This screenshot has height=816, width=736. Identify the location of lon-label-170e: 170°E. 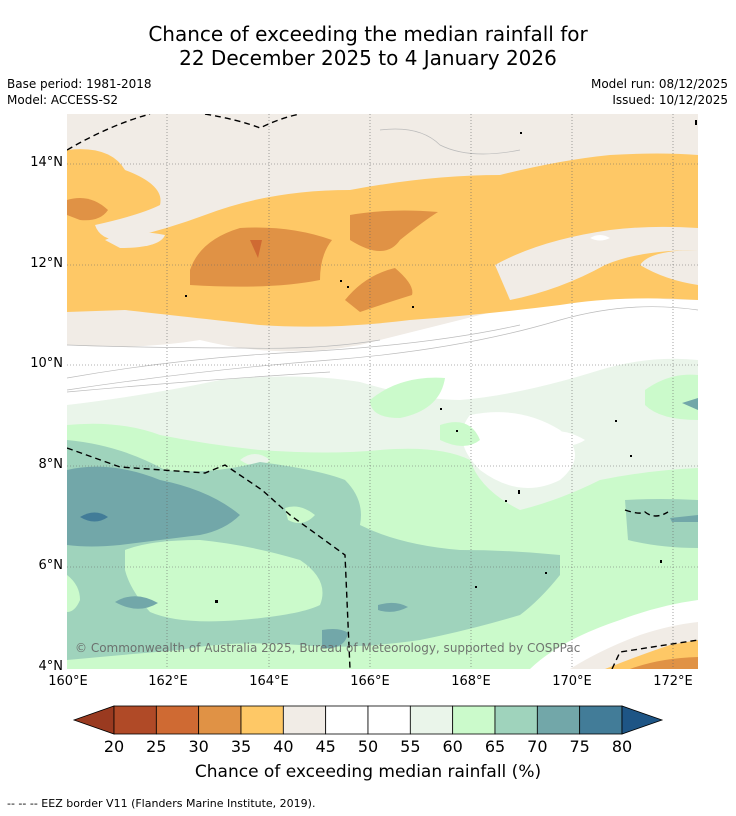
(572, 681).